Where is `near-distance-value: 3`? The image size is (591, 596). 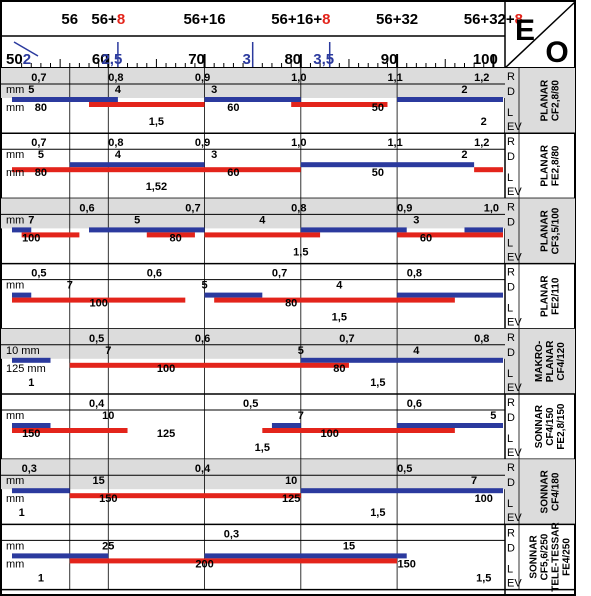
near-distance-value: 3 is located at coordinates (214, 155).